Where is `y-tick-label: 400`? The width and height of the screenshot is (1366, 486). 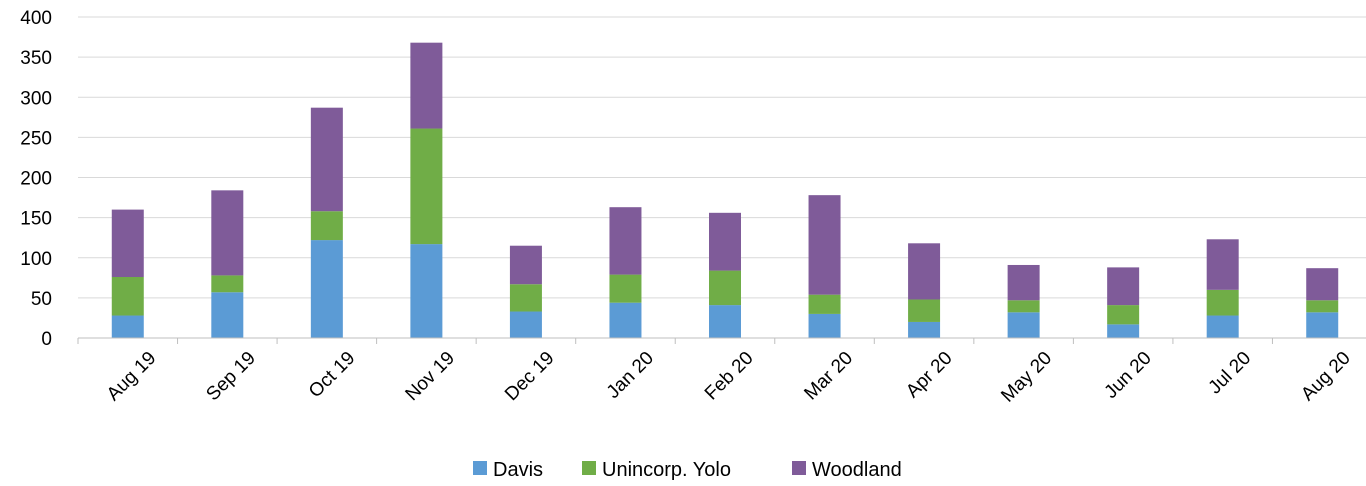 y-tick-label: 400 is located at coordinates (36, 18).